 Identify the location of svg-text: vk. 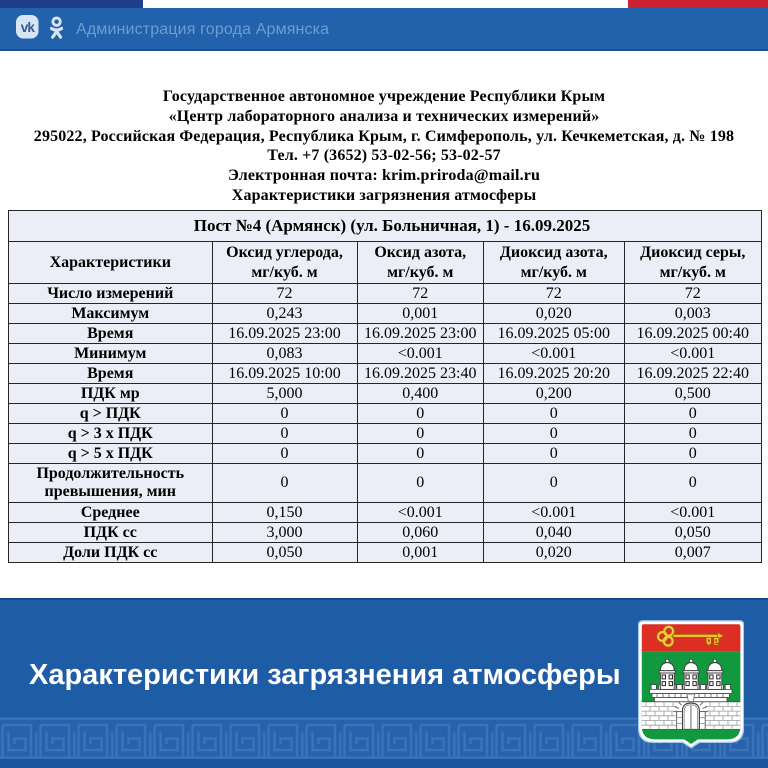
(28, 27).